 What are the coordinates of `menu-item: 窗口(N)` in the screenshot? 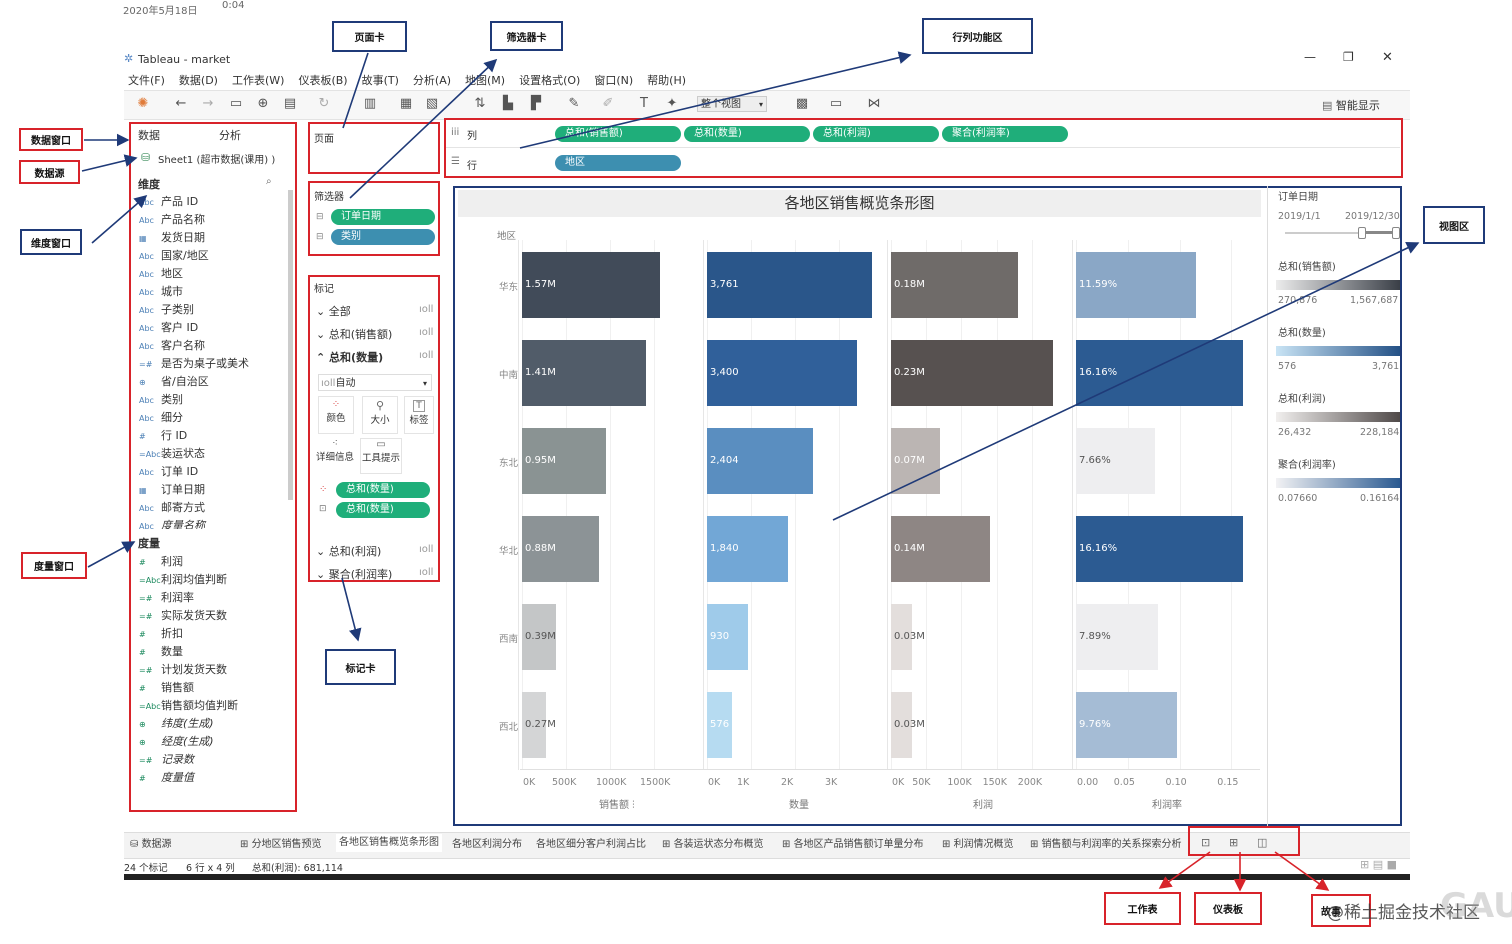 It's located at (614, 80).